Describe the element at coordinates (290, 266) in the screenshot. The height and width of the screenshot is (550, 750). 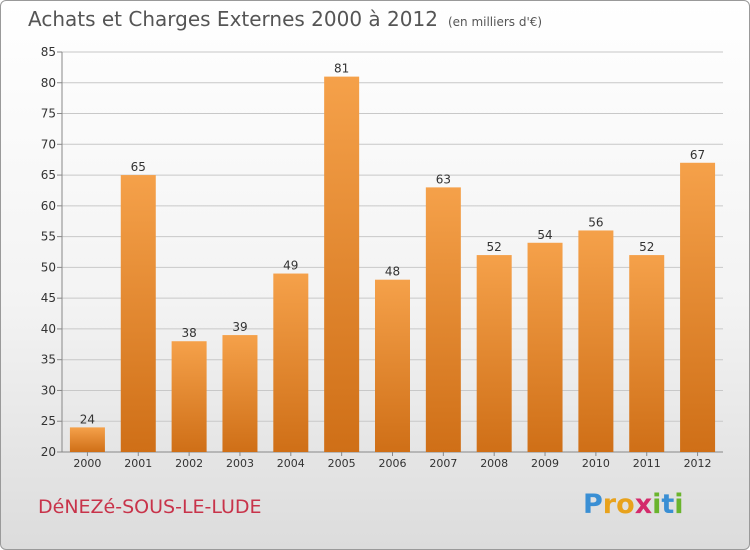
I see `data-label-2004: 49` at that location.